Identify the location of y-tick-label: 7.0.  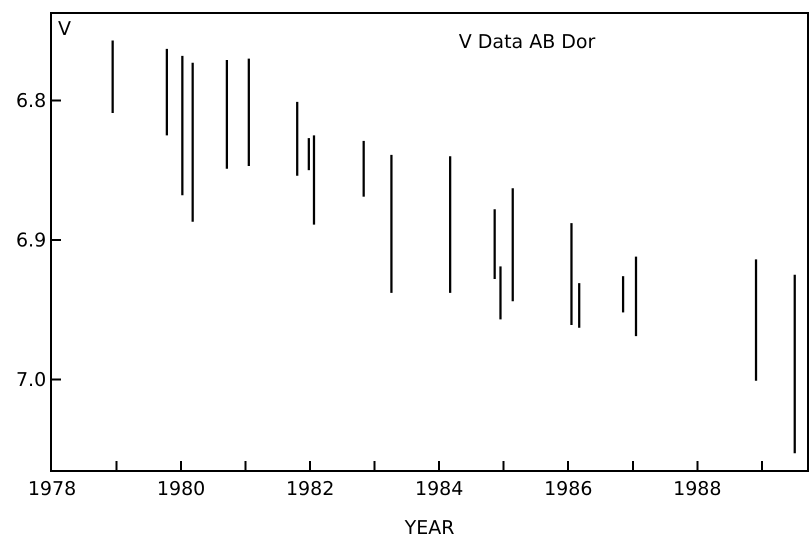
(31, 380).